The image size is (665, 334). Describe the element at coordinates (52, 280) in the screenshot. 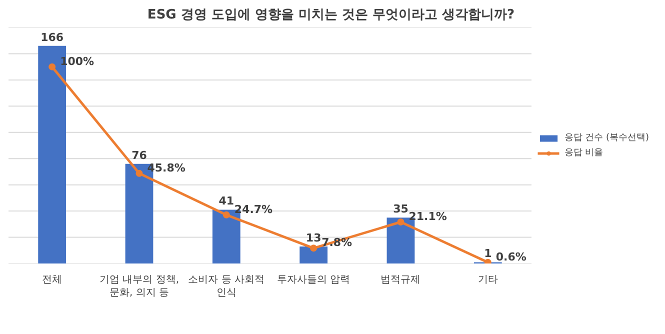

I see `x-tick-label: 전체` at that location.